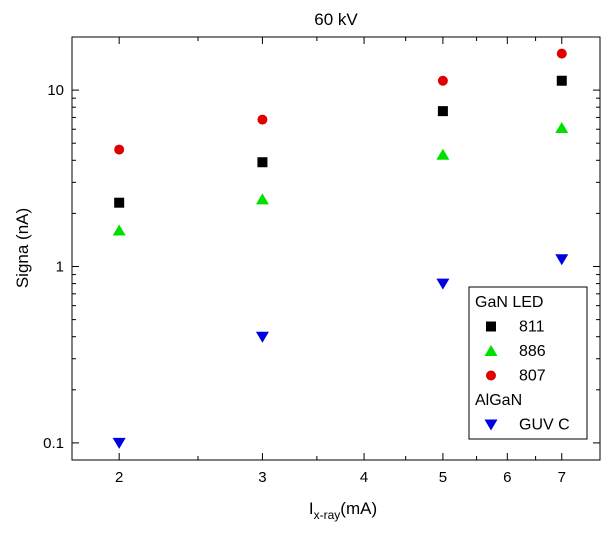  Describe the element at coordinates (55, 90) in the screenshot. I see `y-tick-label: 10` at that location.